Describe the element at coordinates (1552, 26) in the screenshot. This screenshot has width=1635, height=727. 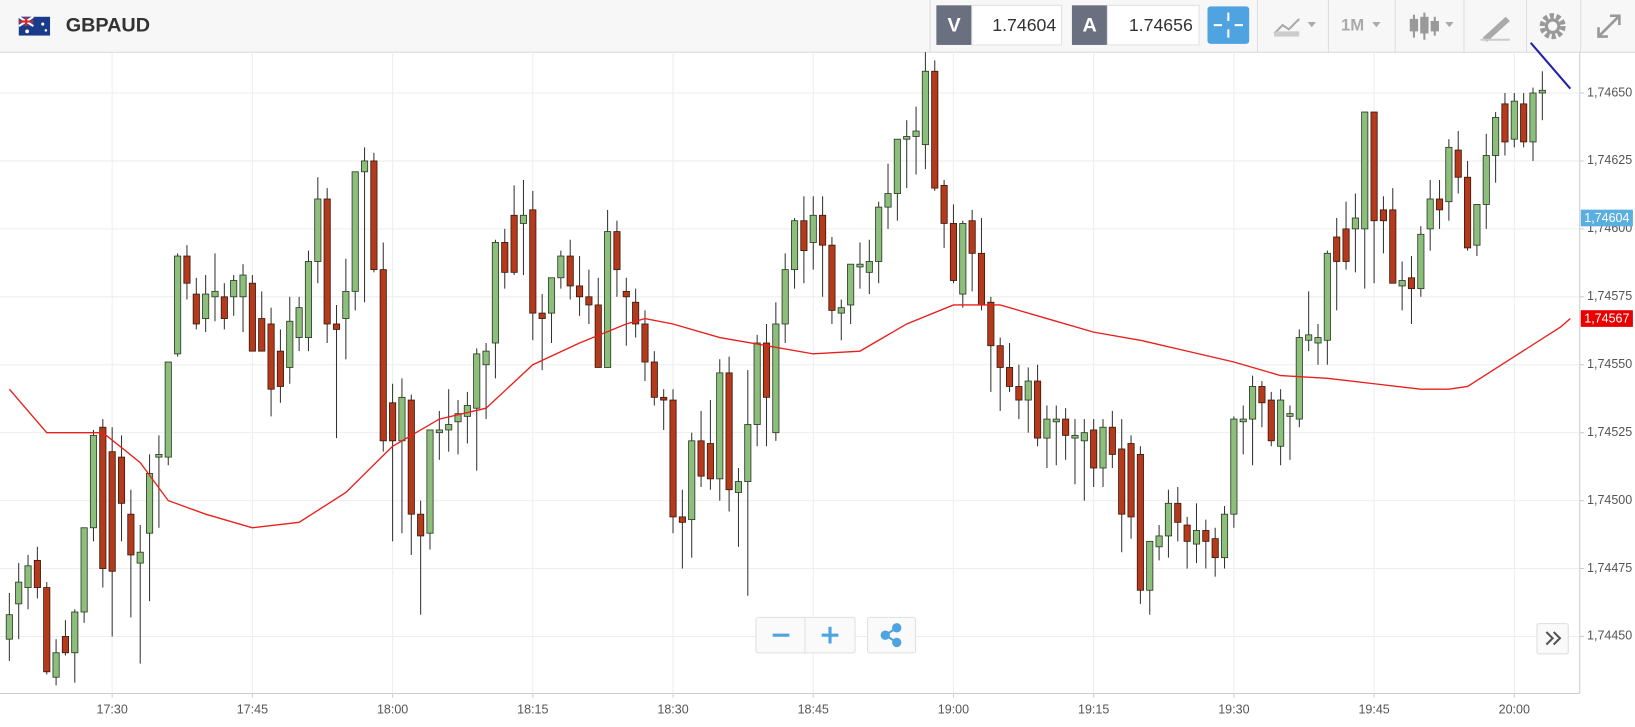
I see `settings-button` at that location.